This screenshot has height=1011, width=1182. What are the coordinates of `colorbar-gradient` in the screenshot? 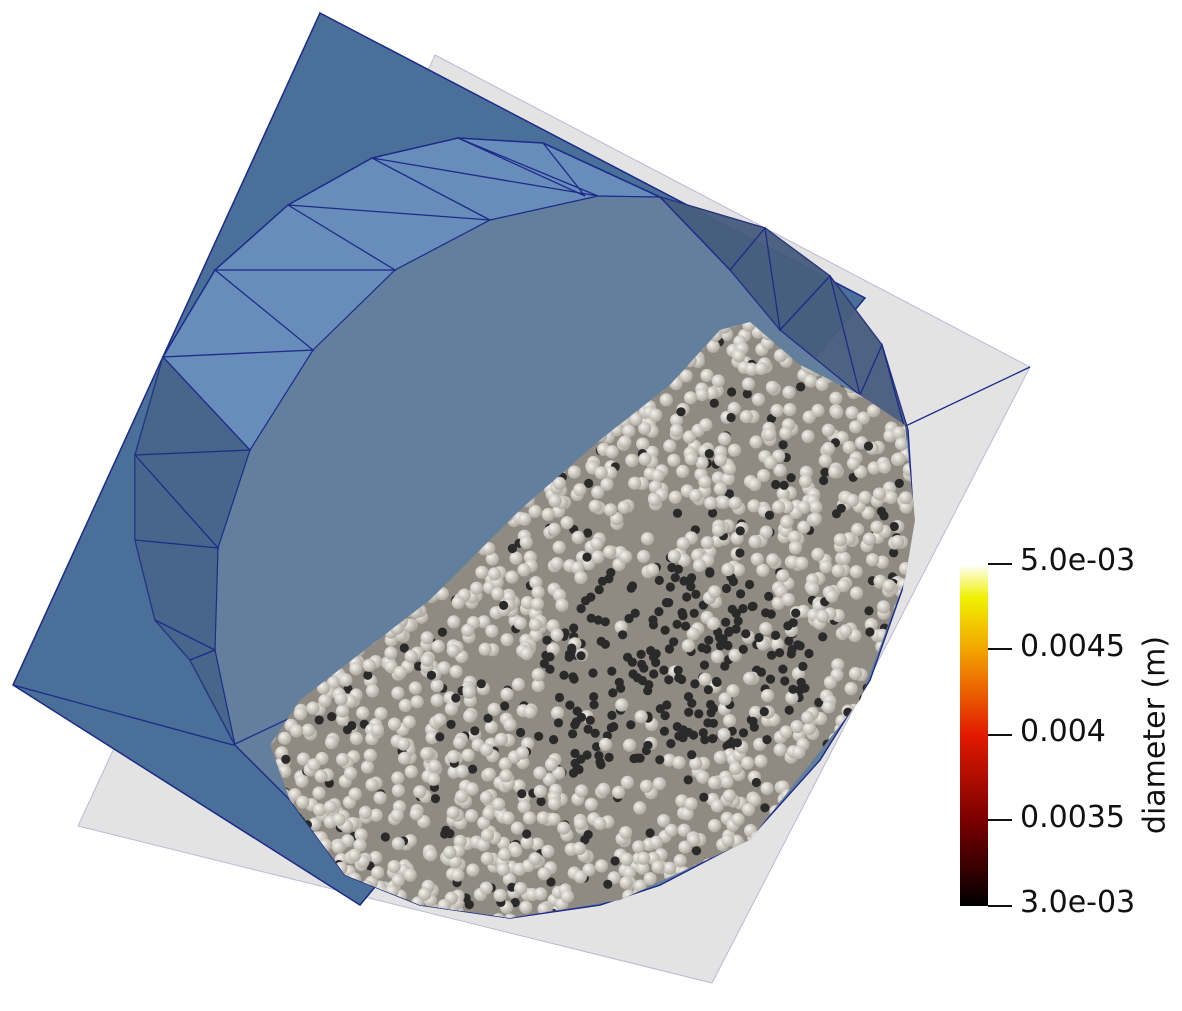 It's located at (974, 735).